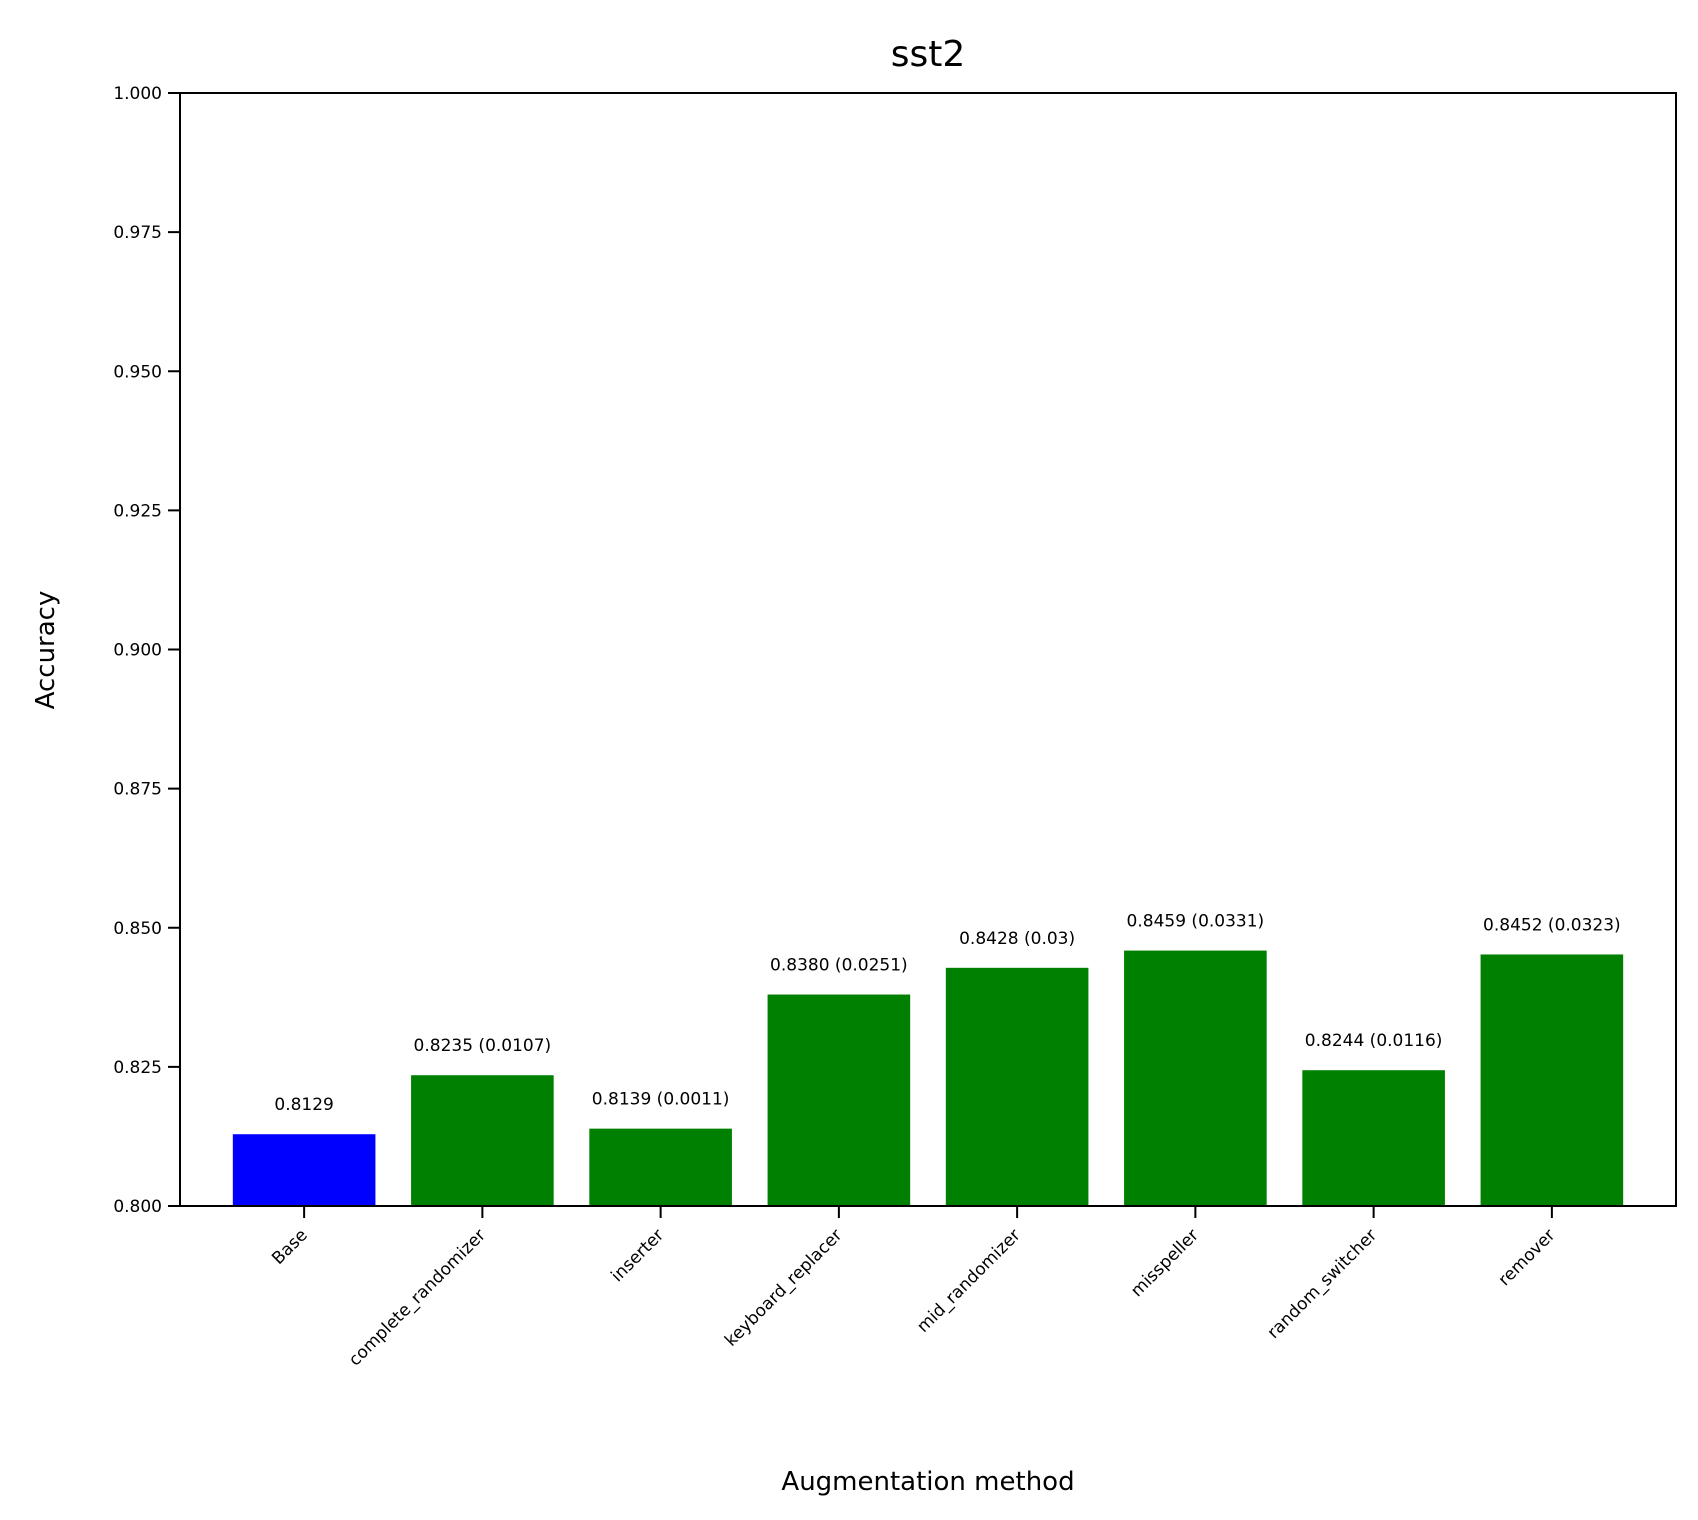  I want to click on bar-value-label: 0.8139 (0.0011), so click(661, 1100).